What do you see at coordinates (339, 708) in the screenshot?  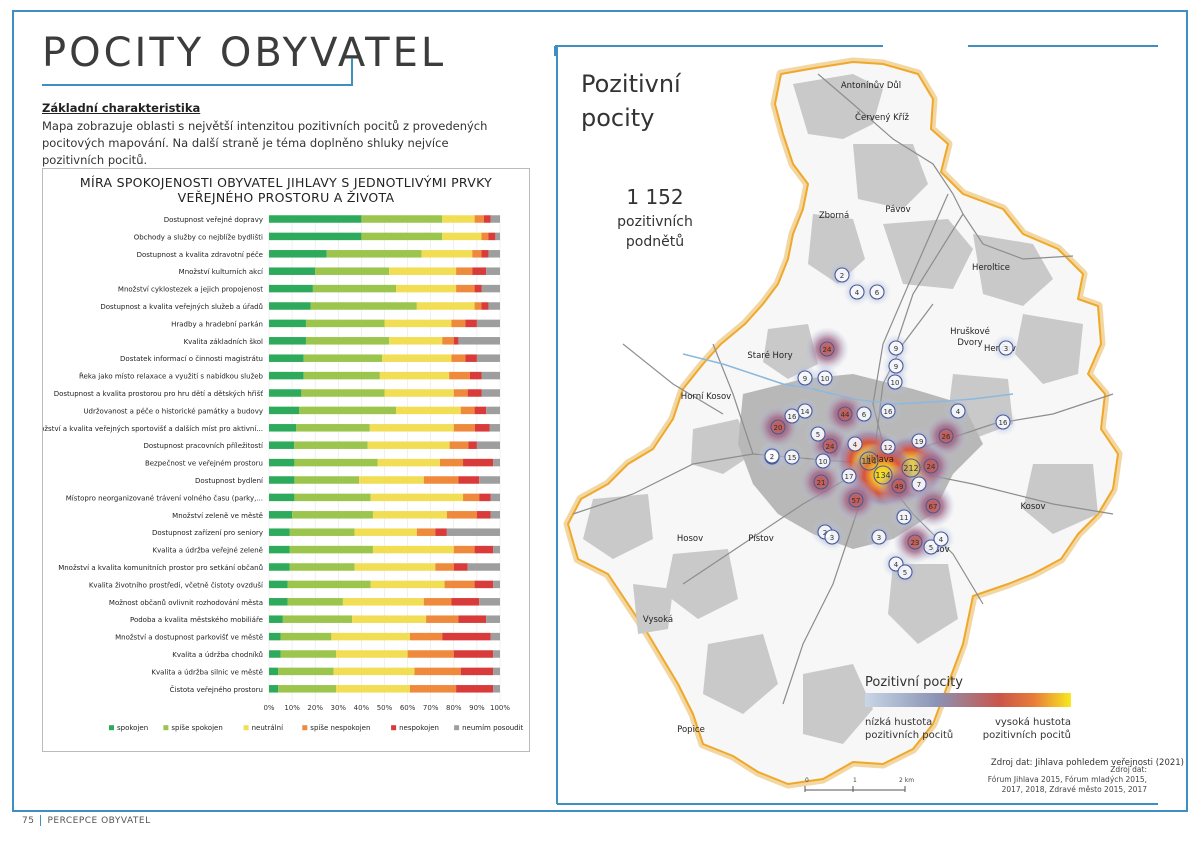 I see `chart-x-tick-label: 30%` at bounding box center [339, 708].